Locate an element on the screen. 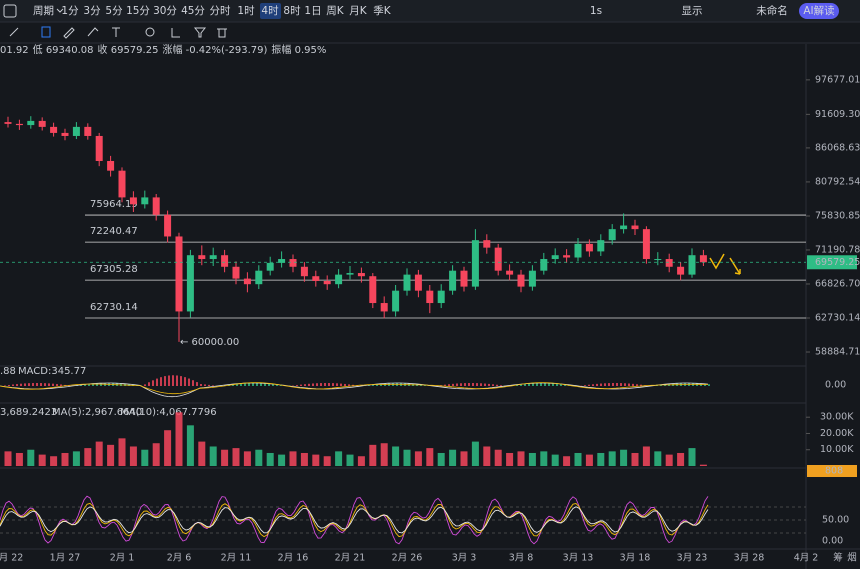 This screenshot has width=860, height=569. toolbar-button: 1s is located at coordinates (596, 11).